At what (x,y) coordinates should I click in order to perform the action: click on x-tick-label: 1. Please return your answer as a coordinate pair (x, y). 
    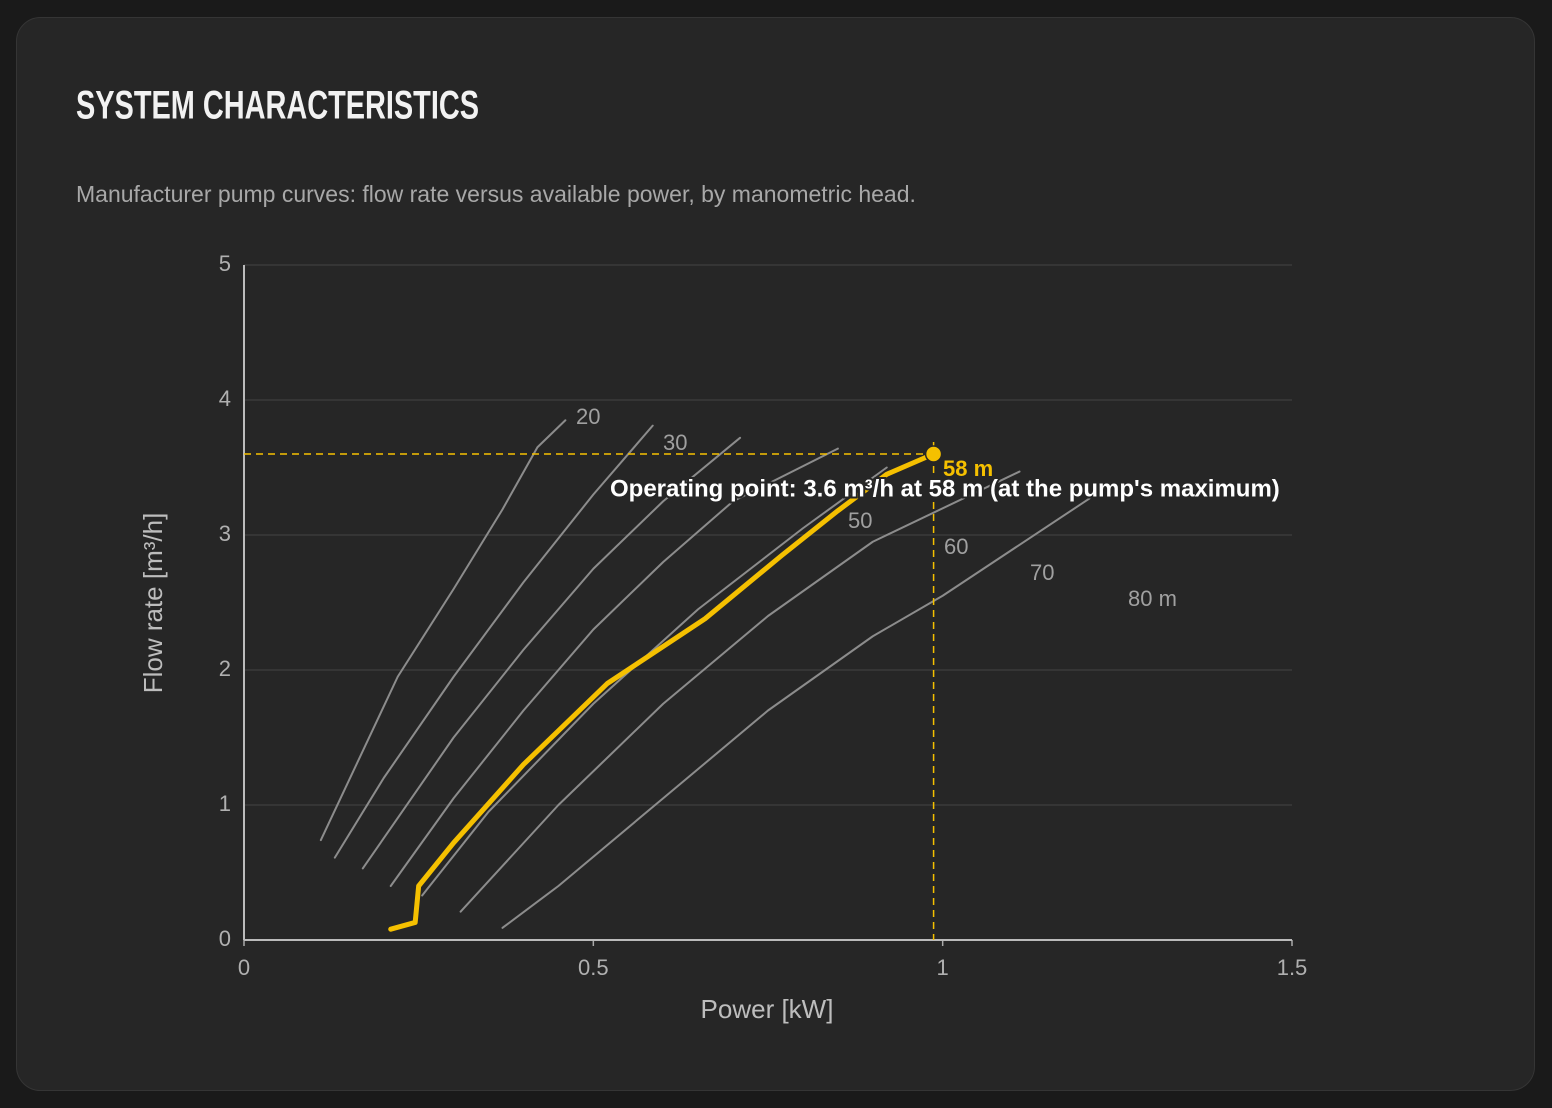
    Looking at the image, I should click on (943, 967).